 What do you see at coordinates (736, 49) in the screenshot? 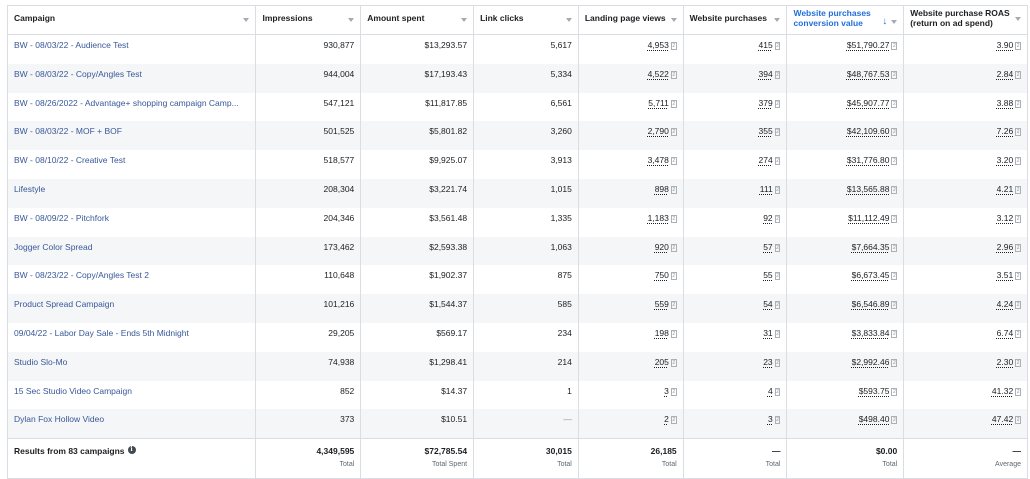
I see `website-purchases-cell: 415 2` at bounding box center [736, 49].